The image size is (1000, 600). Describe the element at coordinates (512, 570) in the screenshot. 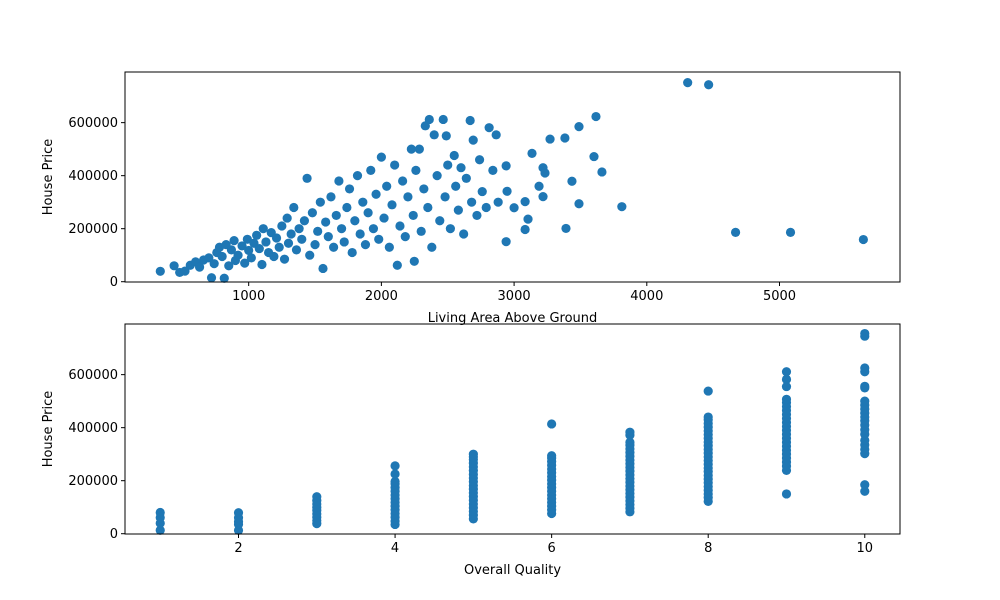

I see `bottom-x-axis-label: Overall Quality` at that location.